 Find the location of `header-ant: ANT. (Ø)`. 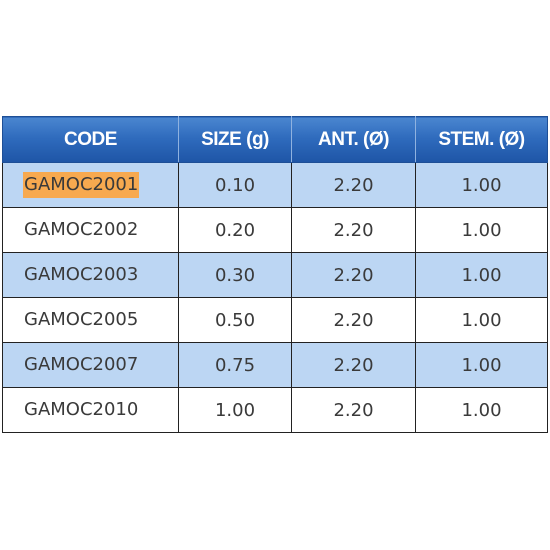

header-ant: ANT. (Ø) is located at coordinates (353, 139).